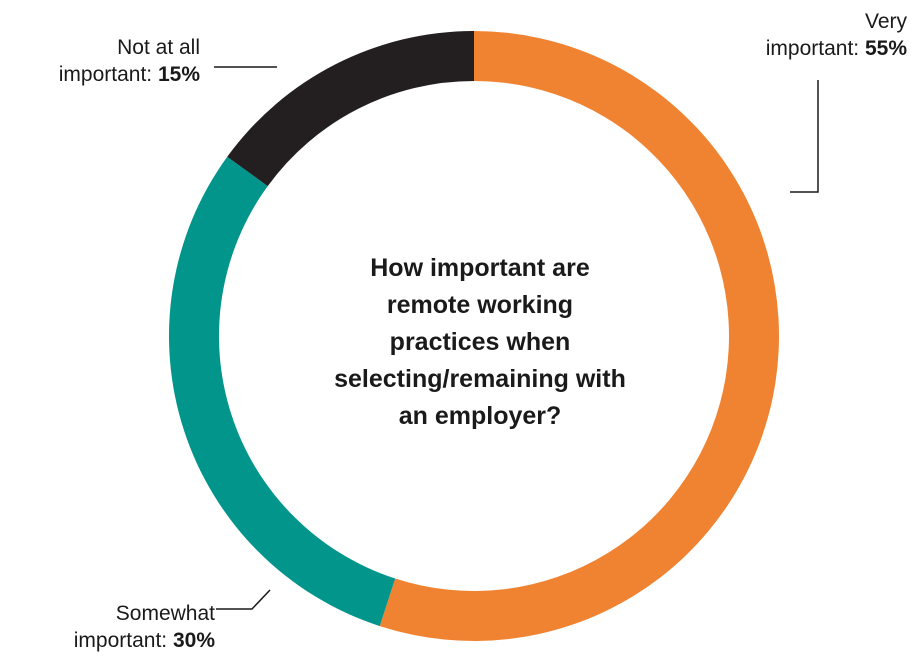  Describe the element at coordinates (105, 74) in the screenshot. I see `slice-label-not-text: important:` at that location.